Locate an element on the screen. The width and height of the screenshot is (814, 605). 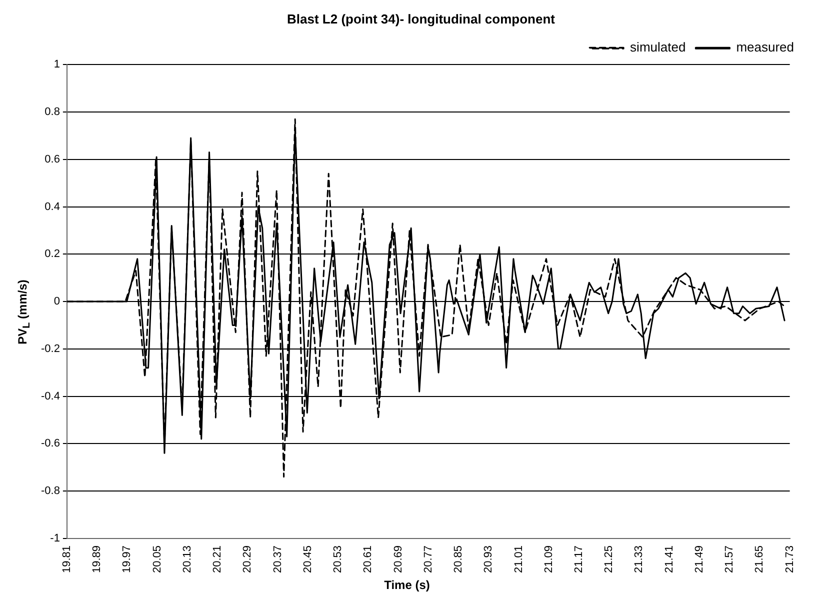
x-tick-label: 19.81 is located at coordinates (66, 559).